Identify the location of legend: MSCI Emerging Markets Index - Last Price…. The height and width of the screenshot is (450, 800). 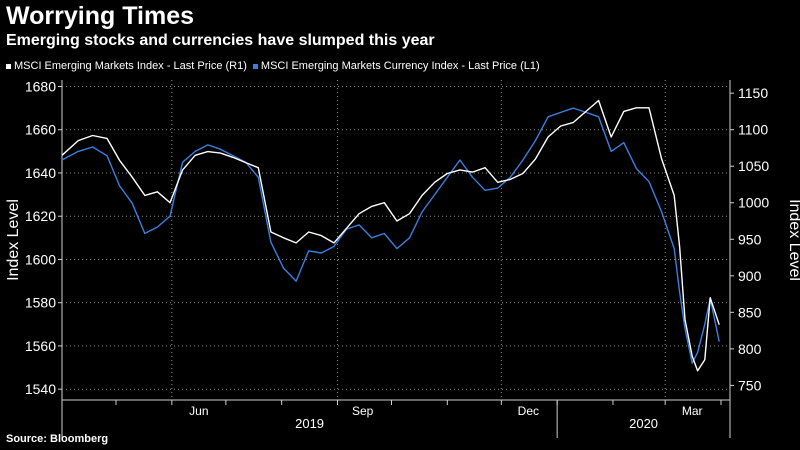
(276, 66).